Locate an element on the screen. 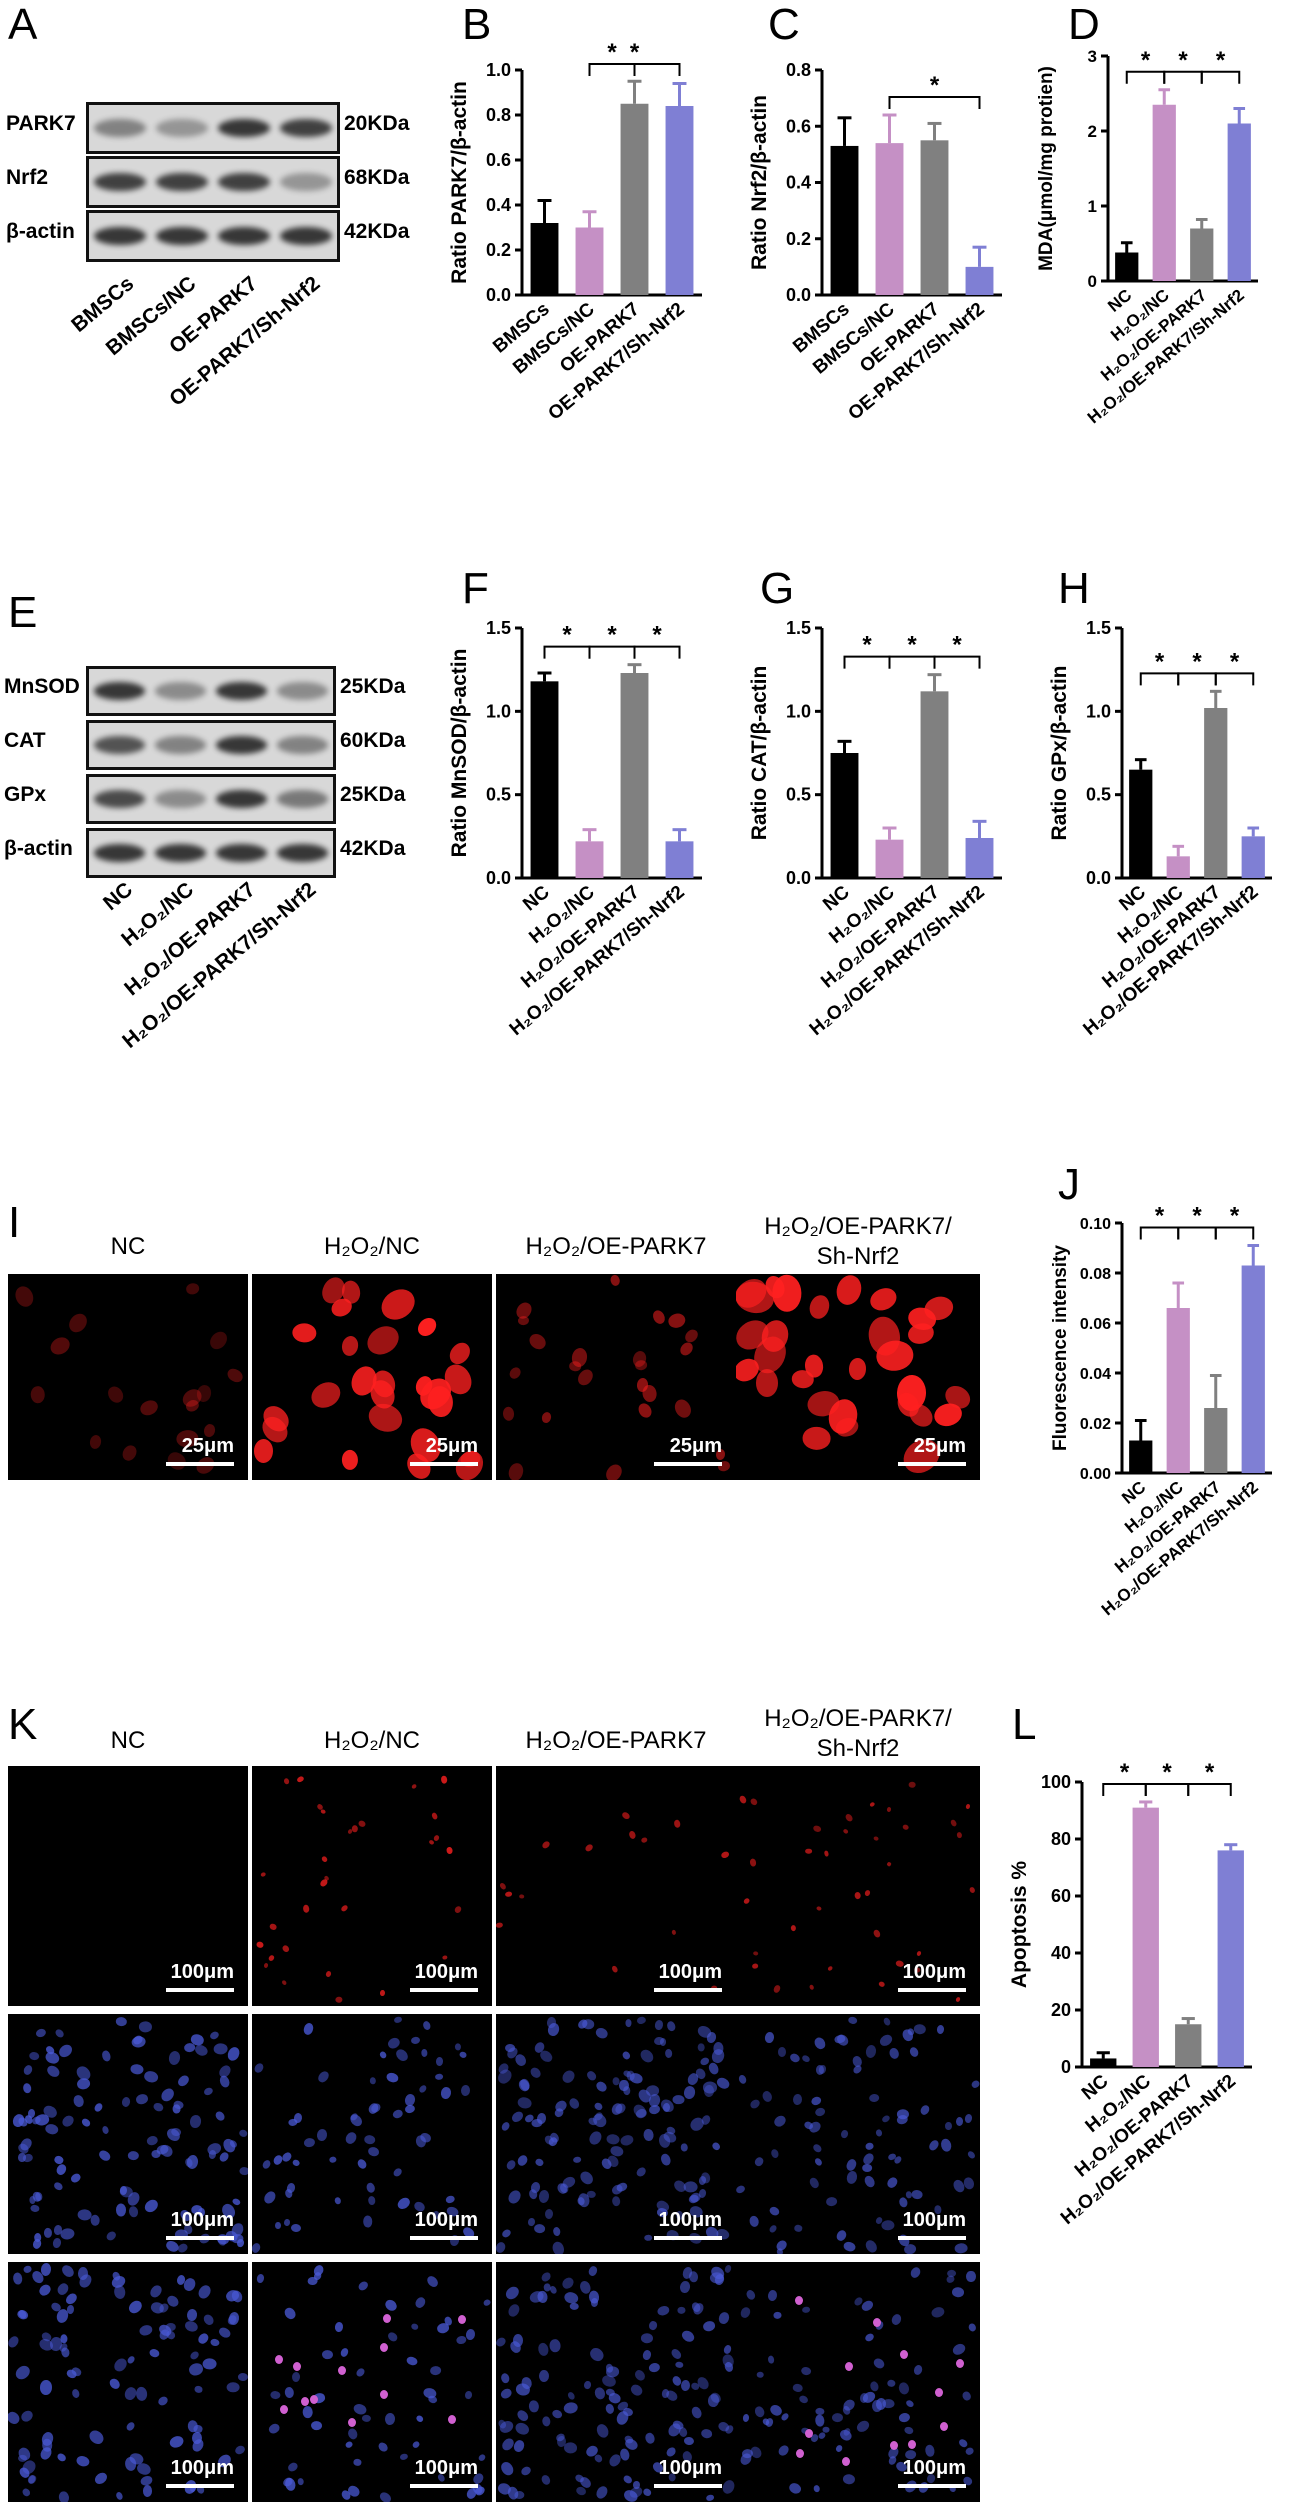 This screenshot has height=2502, width=1290. blot-lane-label: NC is located at coordinates (118, 897).